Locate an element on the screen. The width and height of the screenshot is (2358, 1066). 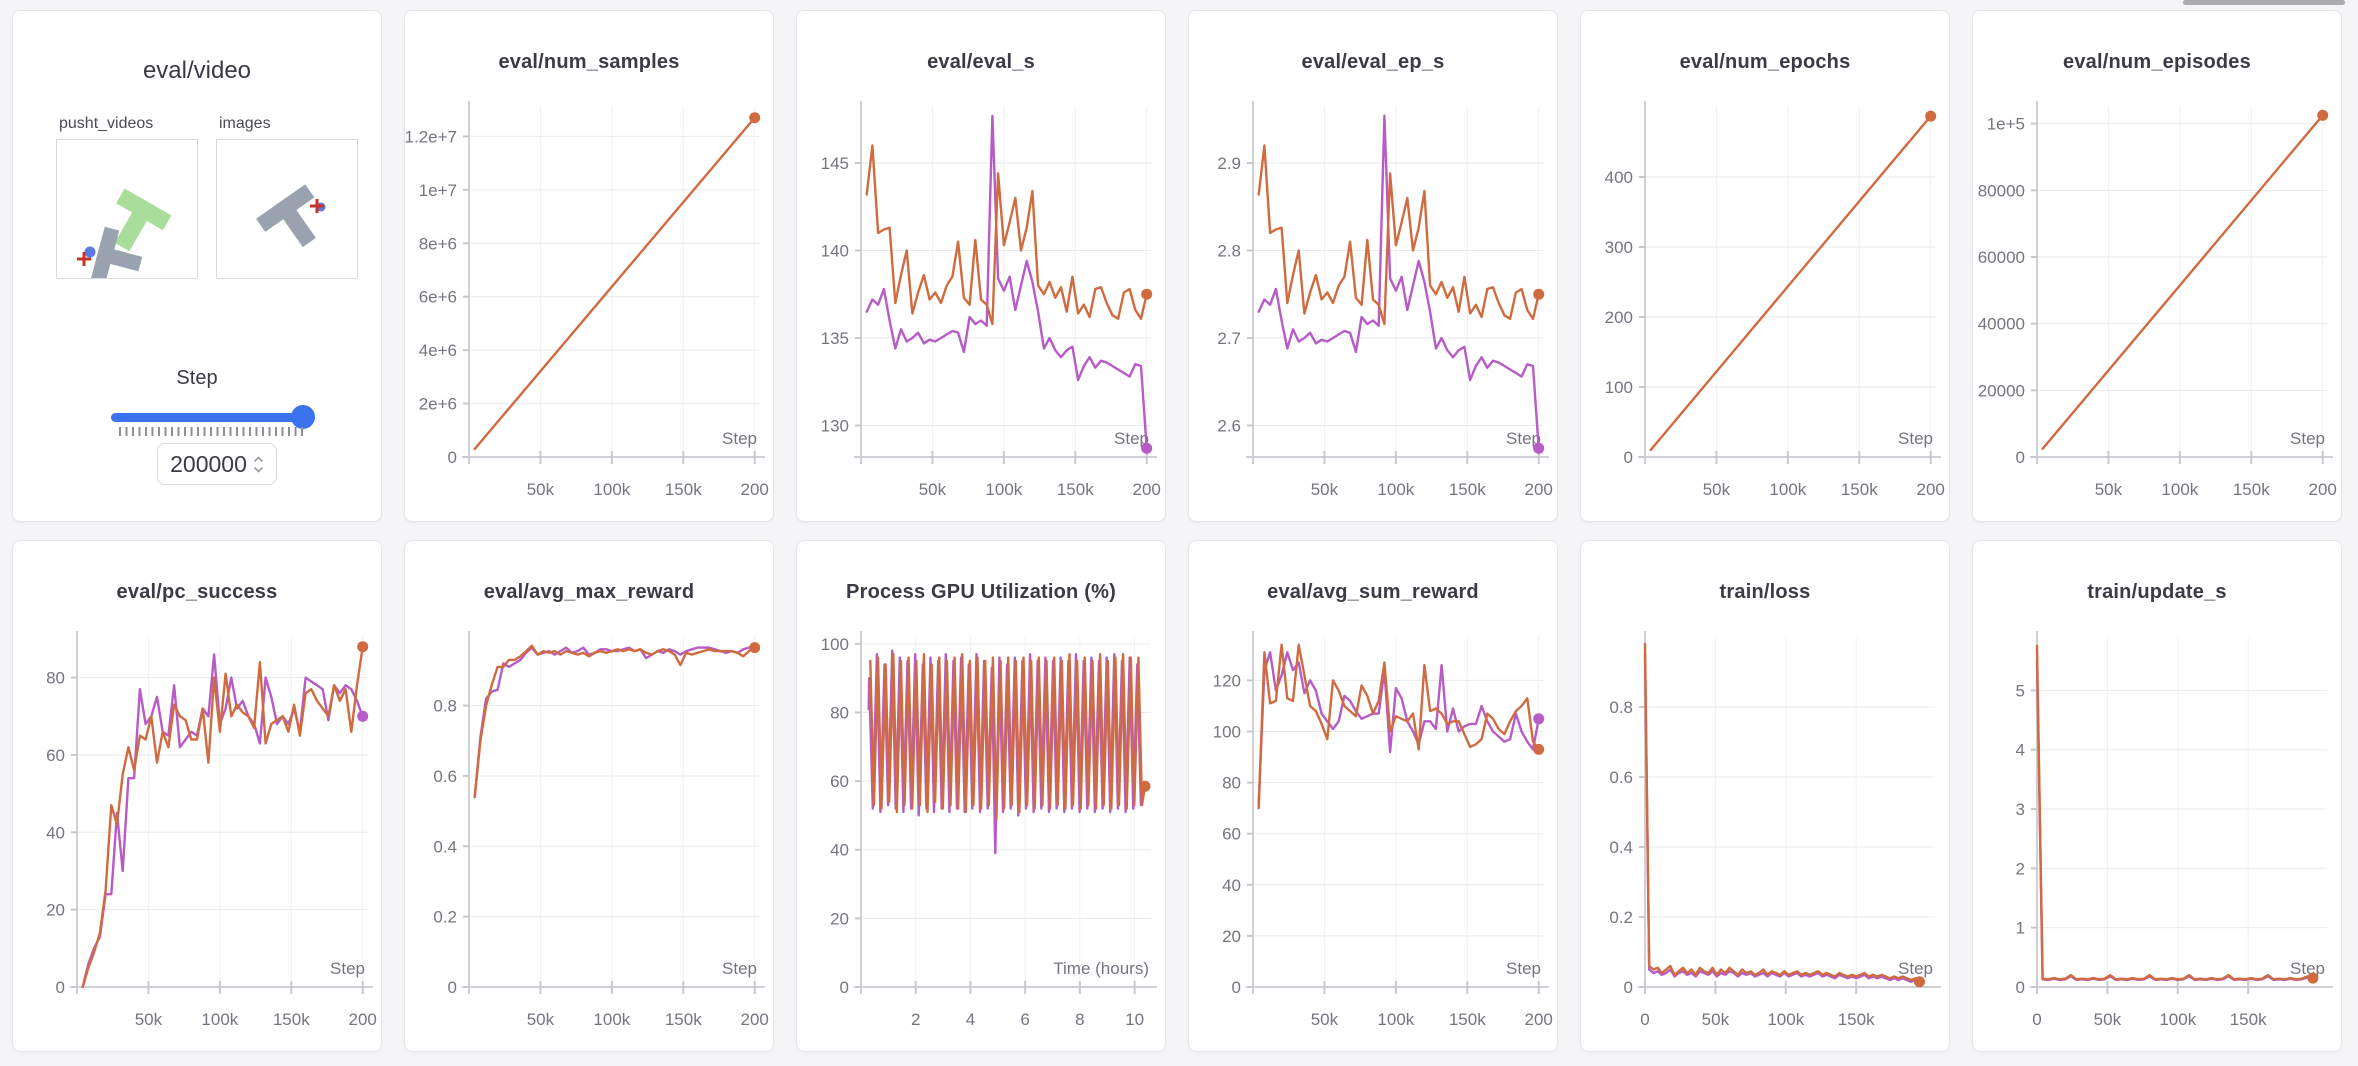
chart-canvas: 2.6 2.7 2.8 2.9 50k 100k 150k 200 Step is located at coordinates (1373, 266).